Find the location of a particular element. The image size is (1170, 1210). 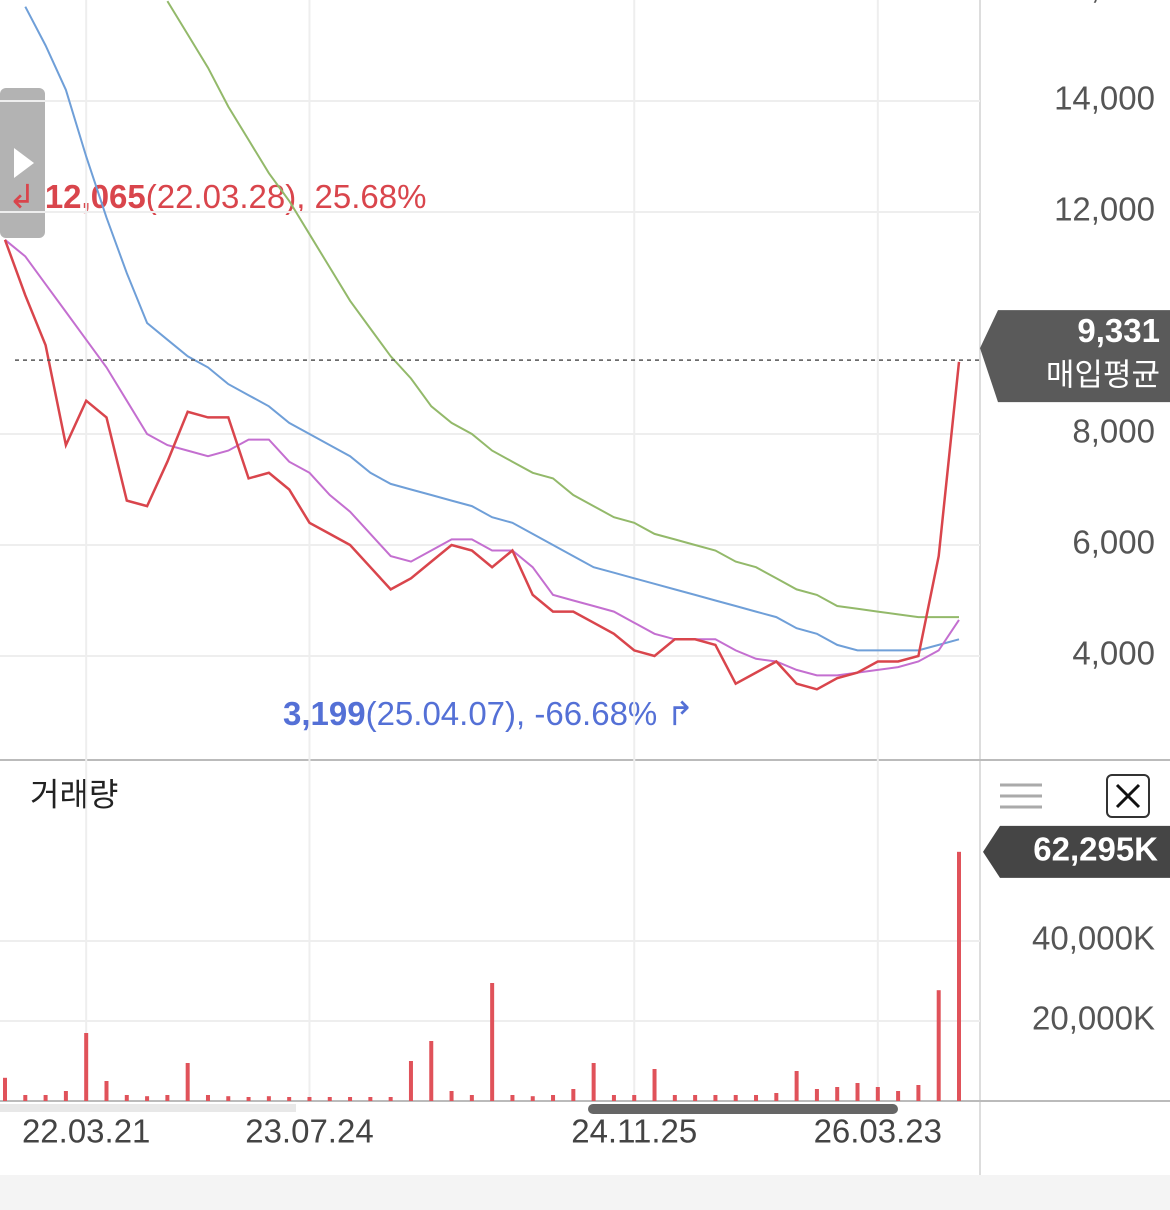

y-tick-label: 12,000 is located at coordinates (1104, 209).